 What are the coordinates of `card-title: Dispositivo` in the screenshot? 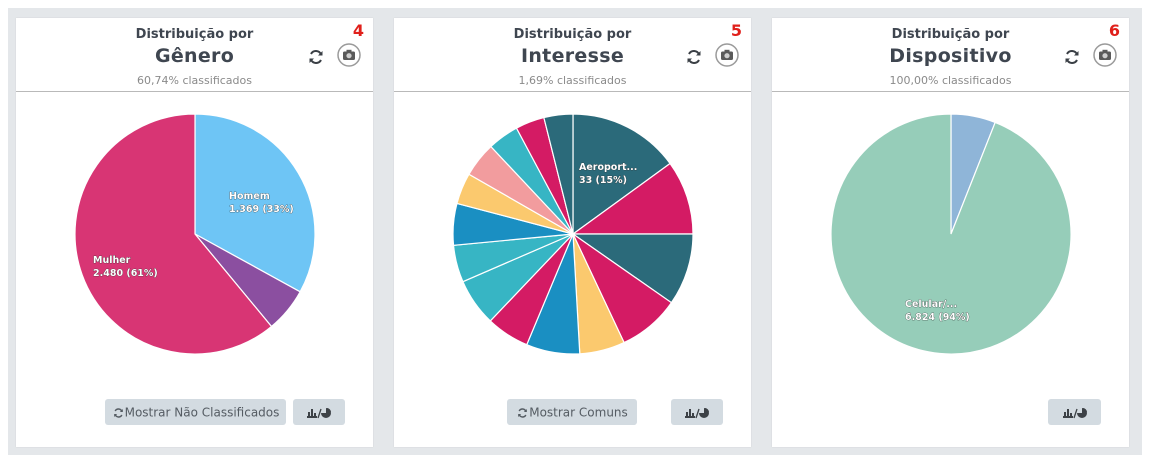 It's located at (950, 56).